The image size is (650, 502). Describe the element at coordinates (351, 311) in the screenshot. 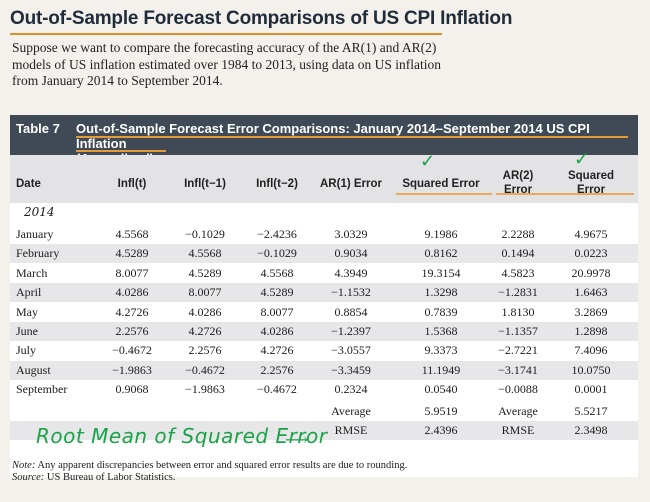

I see `cell-ar1: 0.8854` at that location.